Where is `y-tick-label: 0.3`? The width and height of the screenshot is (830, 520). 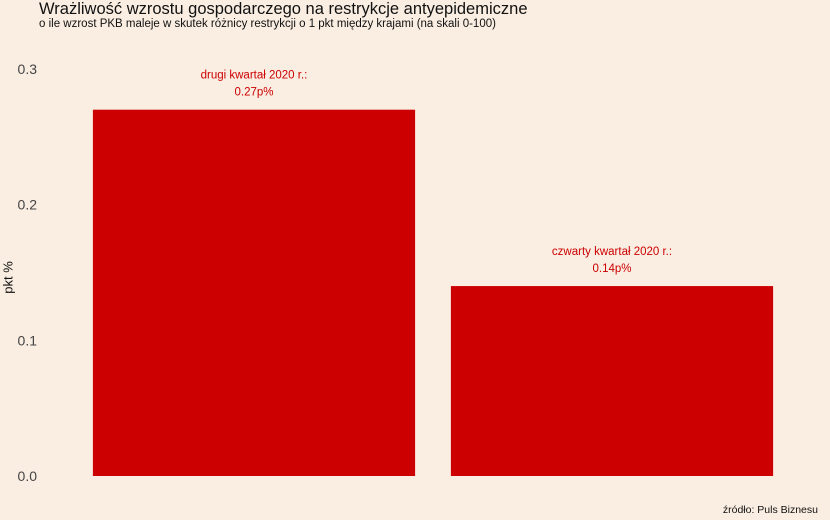 y-tick-label: 0.3 is located at coordinates (28, 69).